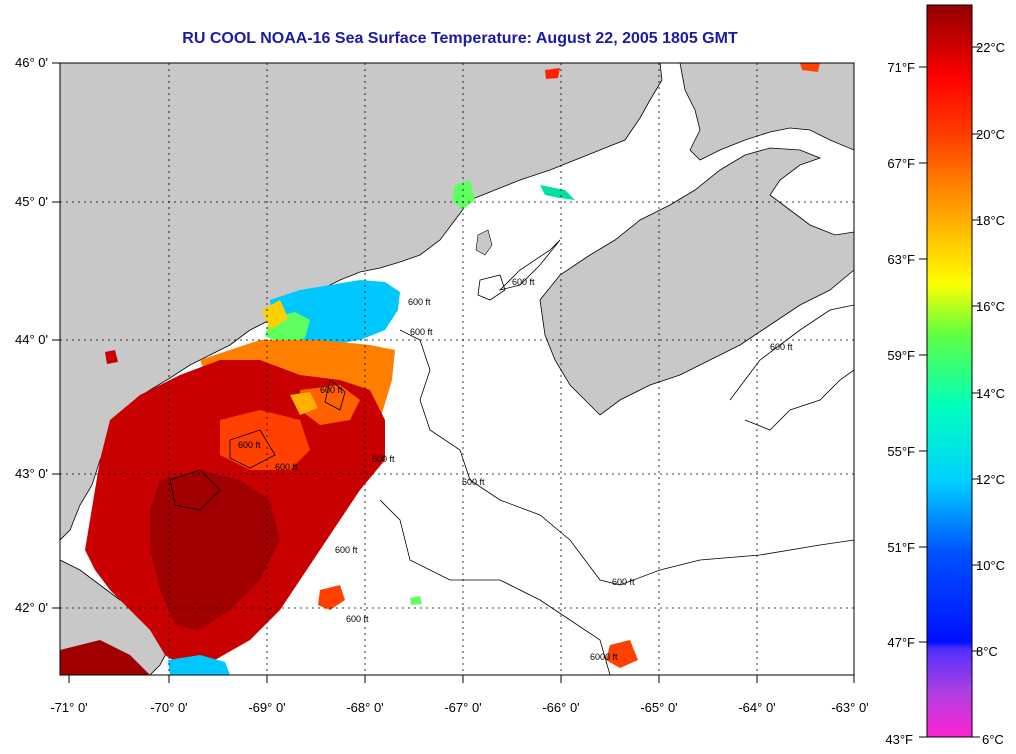 The height and width of the screenshot is (754, 1016). What do you see at coordinates (990, 565) in the screenshot?
I see `celsius-label: 10°C` at bounding box center [990, 565].